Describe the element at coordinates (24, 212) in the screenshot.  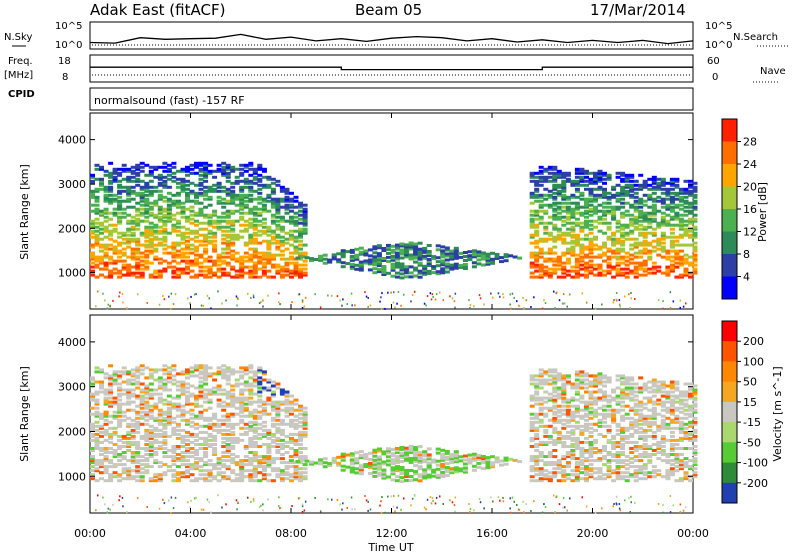
I see `power-ylabel: Slant Range [km]` at that location.